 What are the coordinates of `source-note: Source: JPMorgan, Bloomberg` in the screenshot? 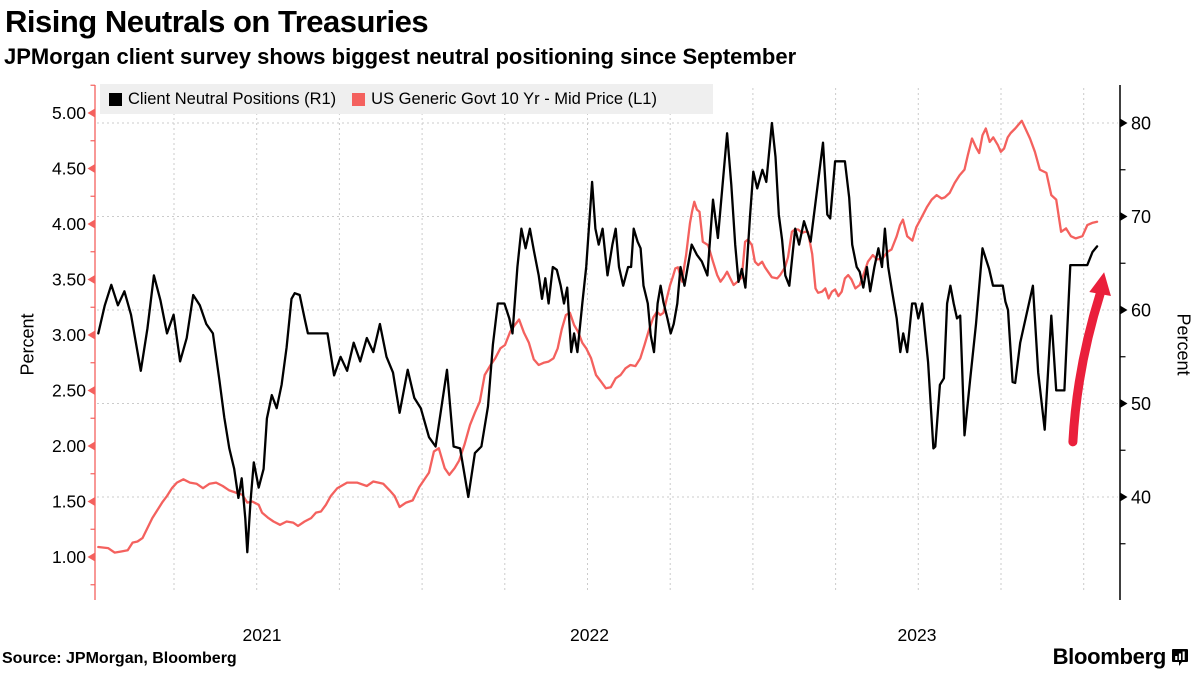 It's located at (119, 658).